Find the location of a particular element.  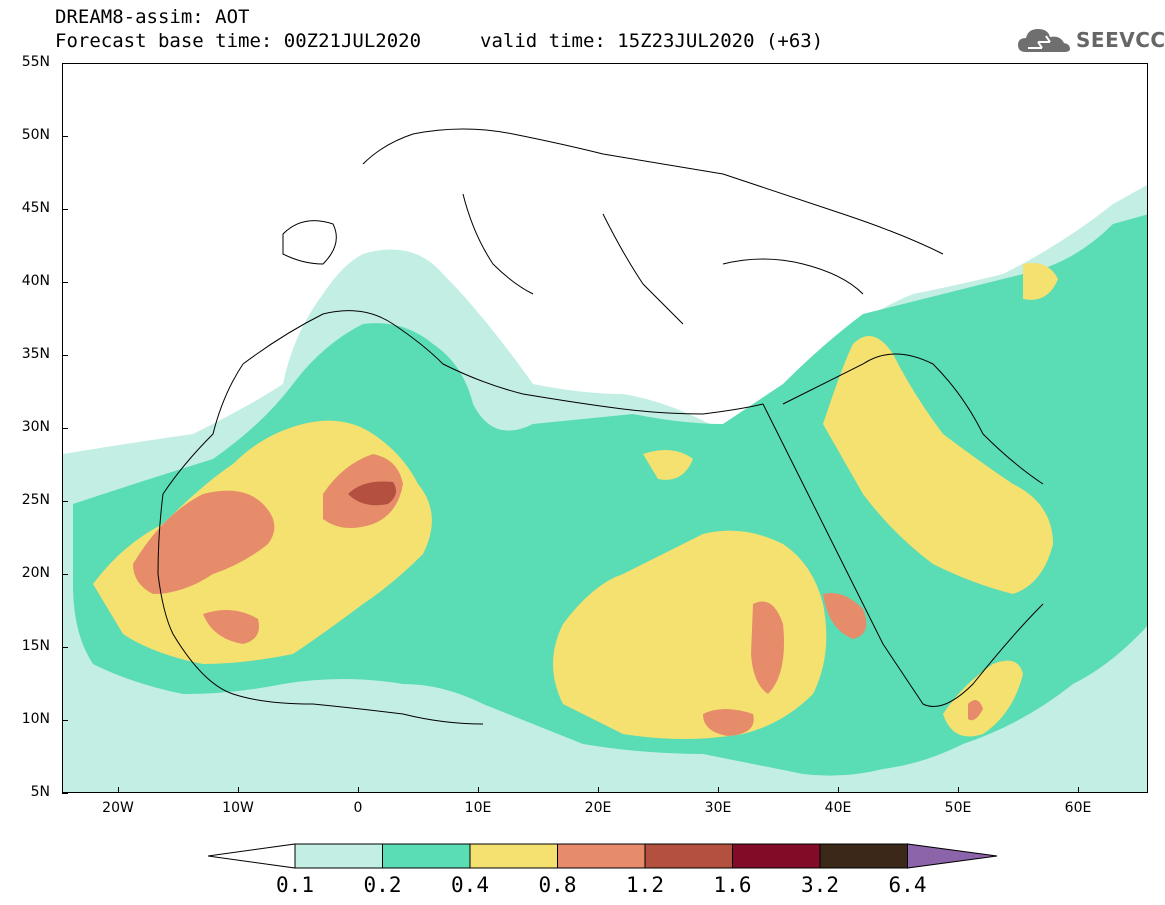

lon-label: 60E is located at coordinates (1078, 808).